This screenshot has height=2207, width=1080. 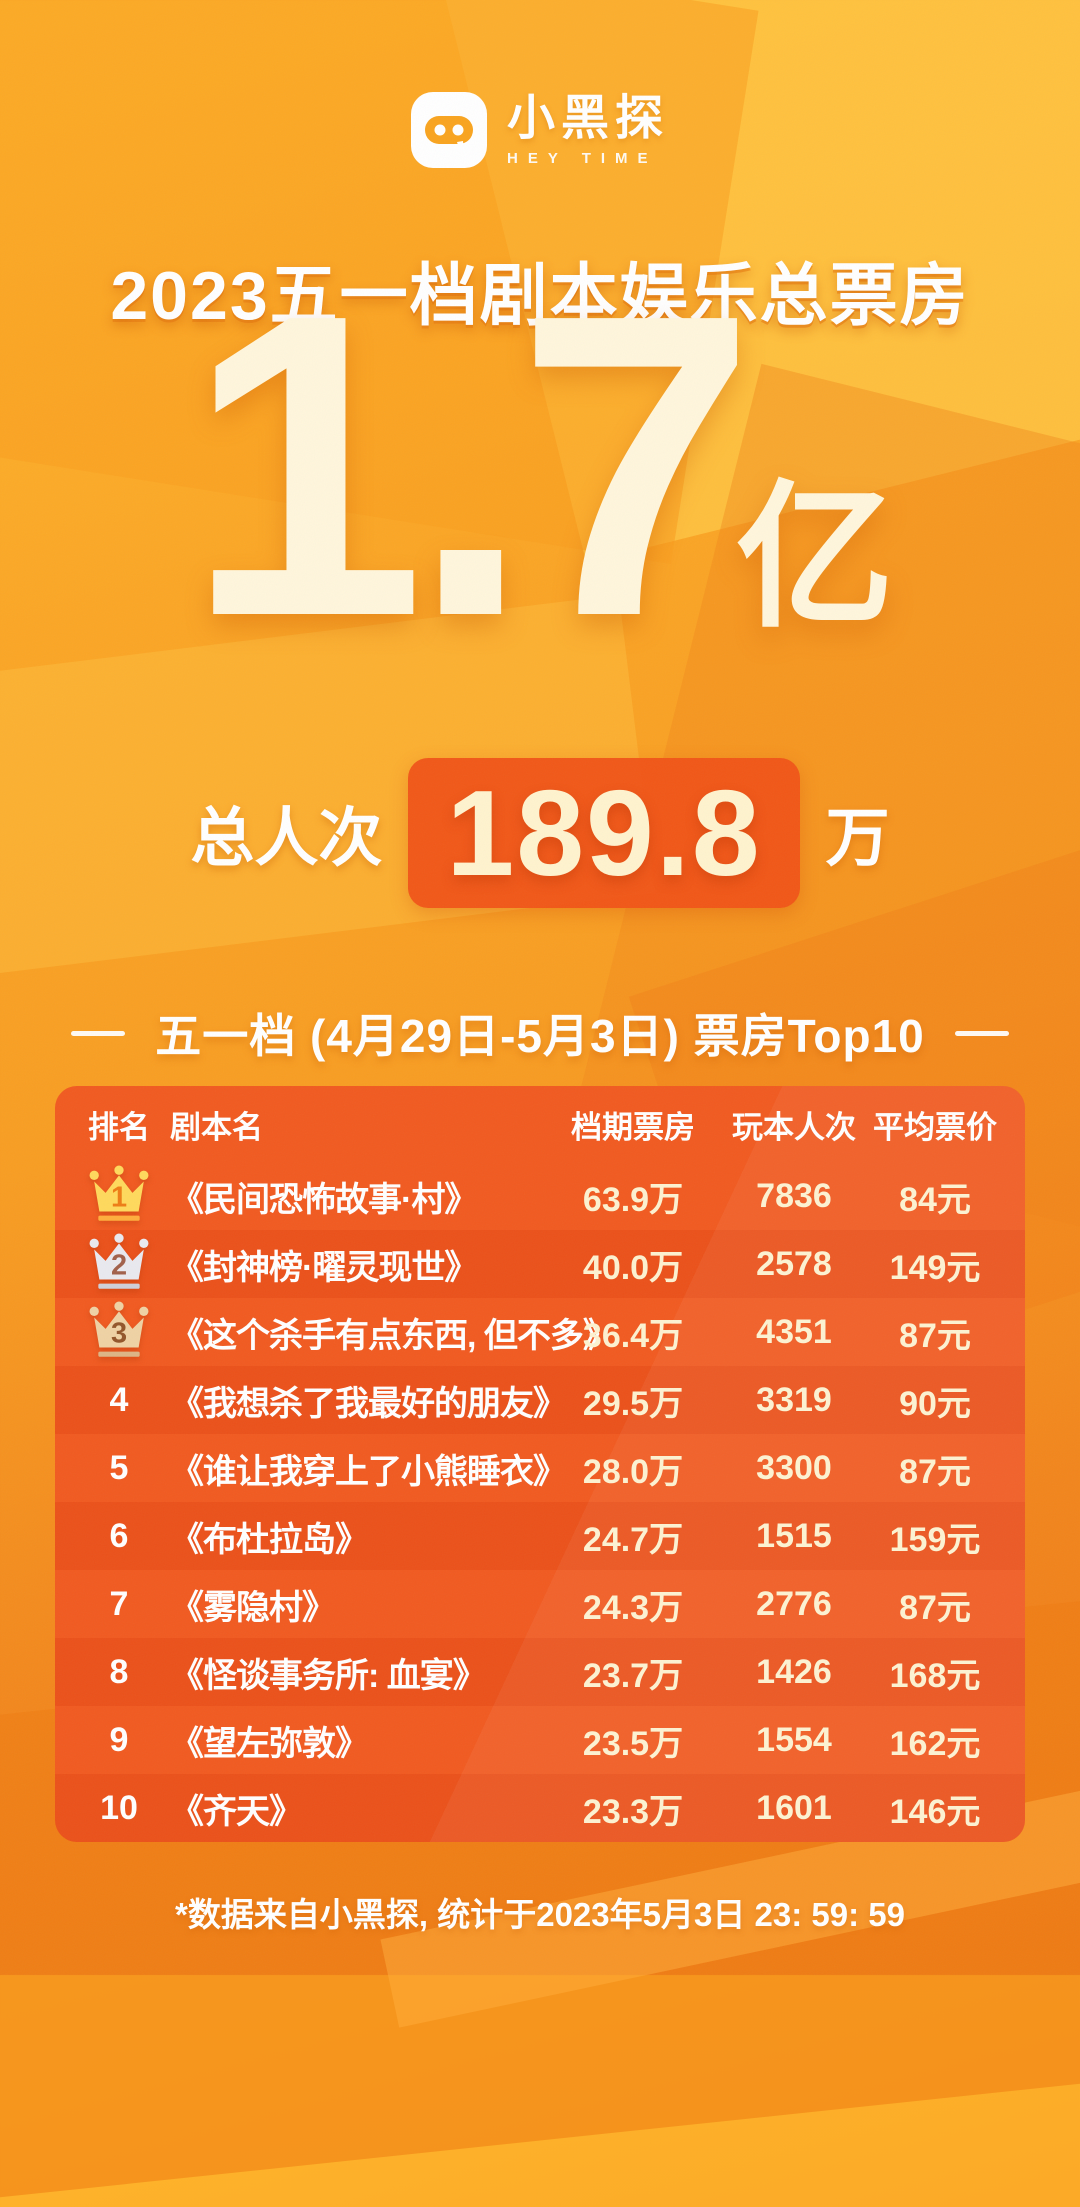 I want to click on brand-subtitle: HEY TIME, so click(x=582, y=158).